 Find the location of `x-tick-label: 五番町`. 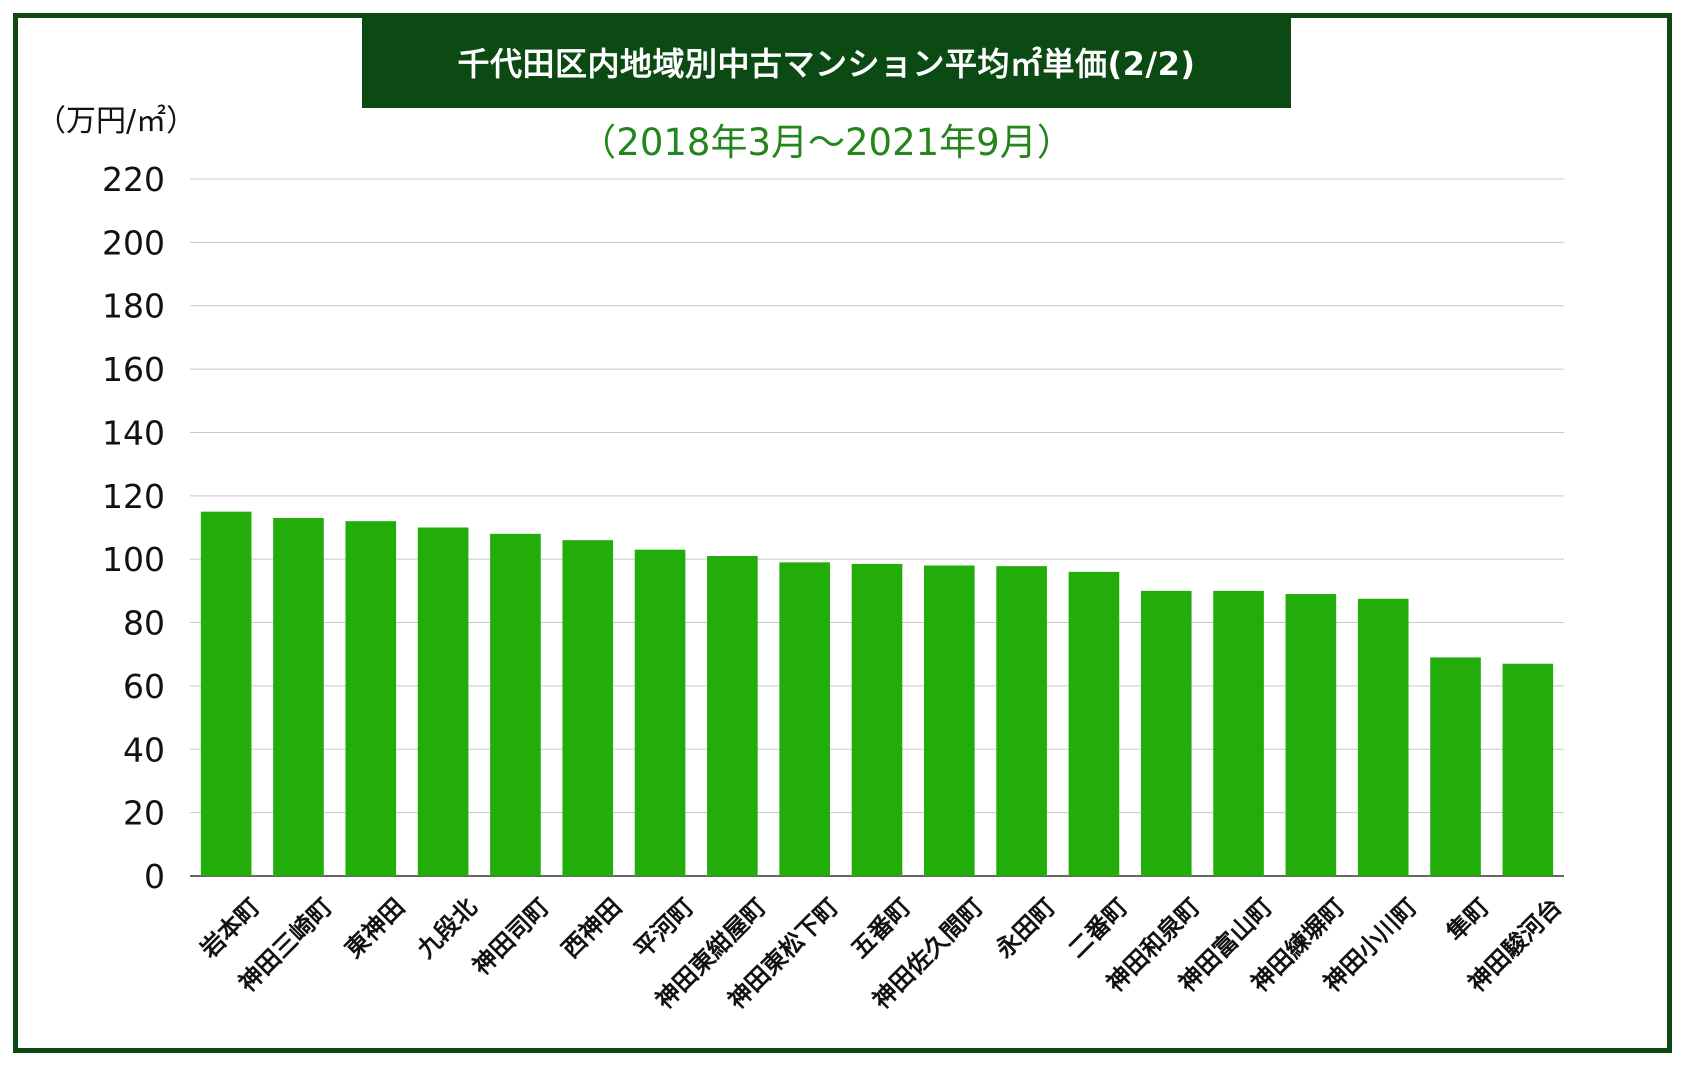

x-tick-label: 五番町 is located at coordinates (881, 928).